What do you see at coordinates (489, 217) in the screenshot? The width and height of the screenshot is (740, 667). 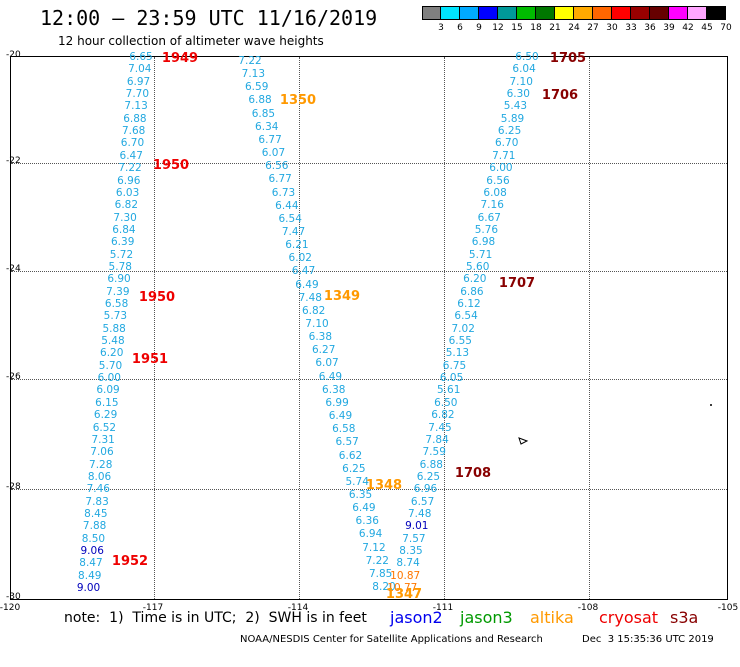 I see `wave-height-value: 6.67` at bounding box center [489, 217].